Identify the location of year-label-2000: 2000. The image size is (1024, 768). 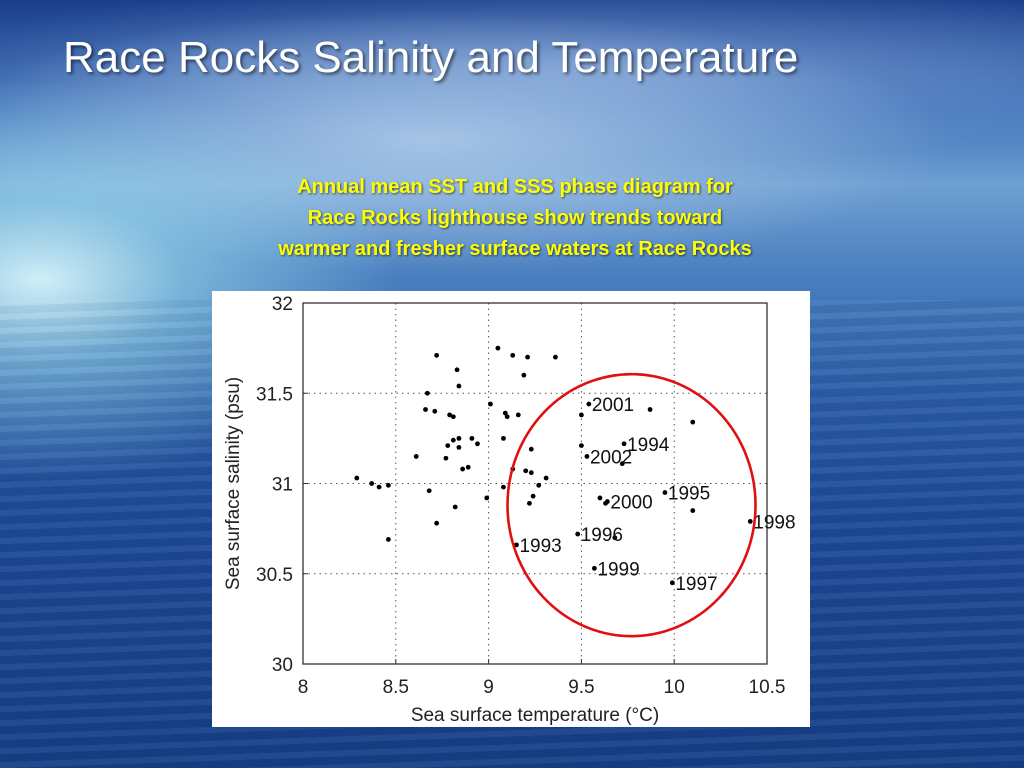
(631, 503).